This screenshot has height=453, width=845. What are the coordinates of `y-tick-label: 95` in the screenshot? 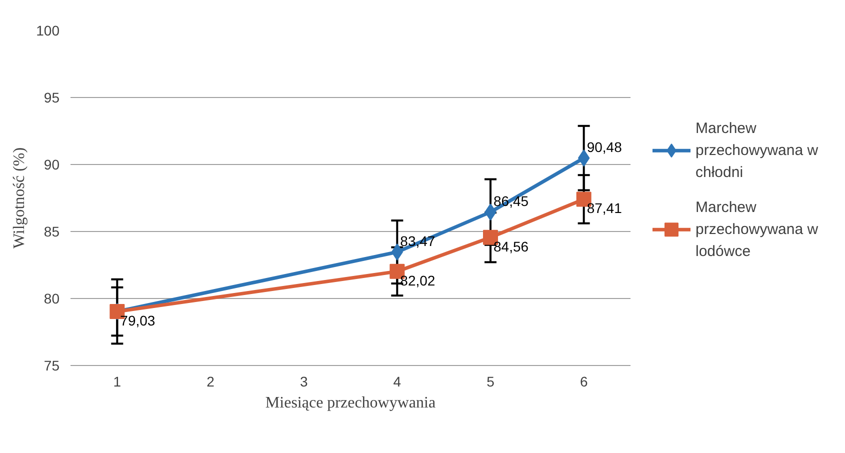 It's located at (52, 98).